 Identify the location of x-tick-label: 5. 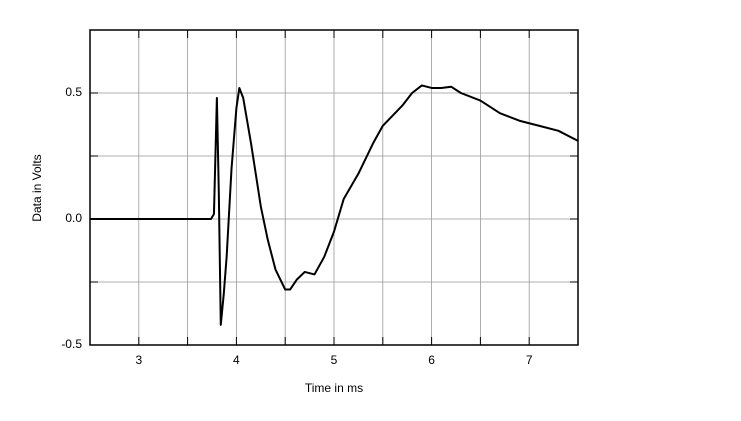
(334, 360).